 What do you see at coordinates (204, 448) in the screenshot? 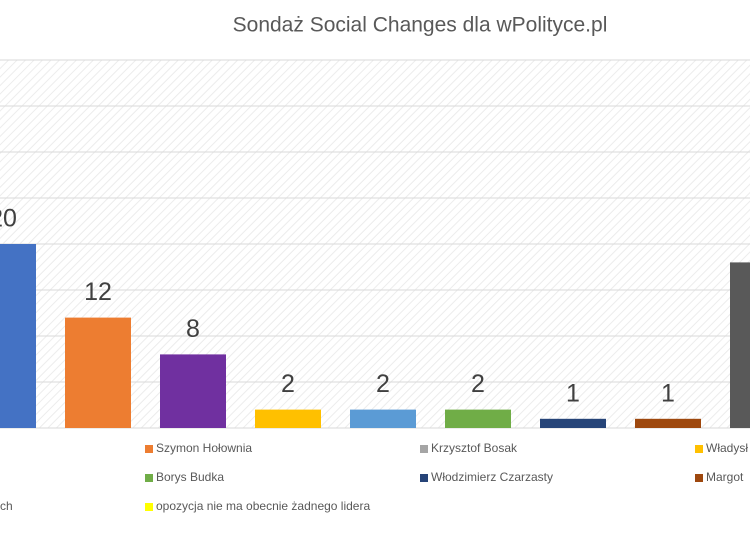
I see `legend-label: Szymon Hołownia` at bounding box center [204, 448].